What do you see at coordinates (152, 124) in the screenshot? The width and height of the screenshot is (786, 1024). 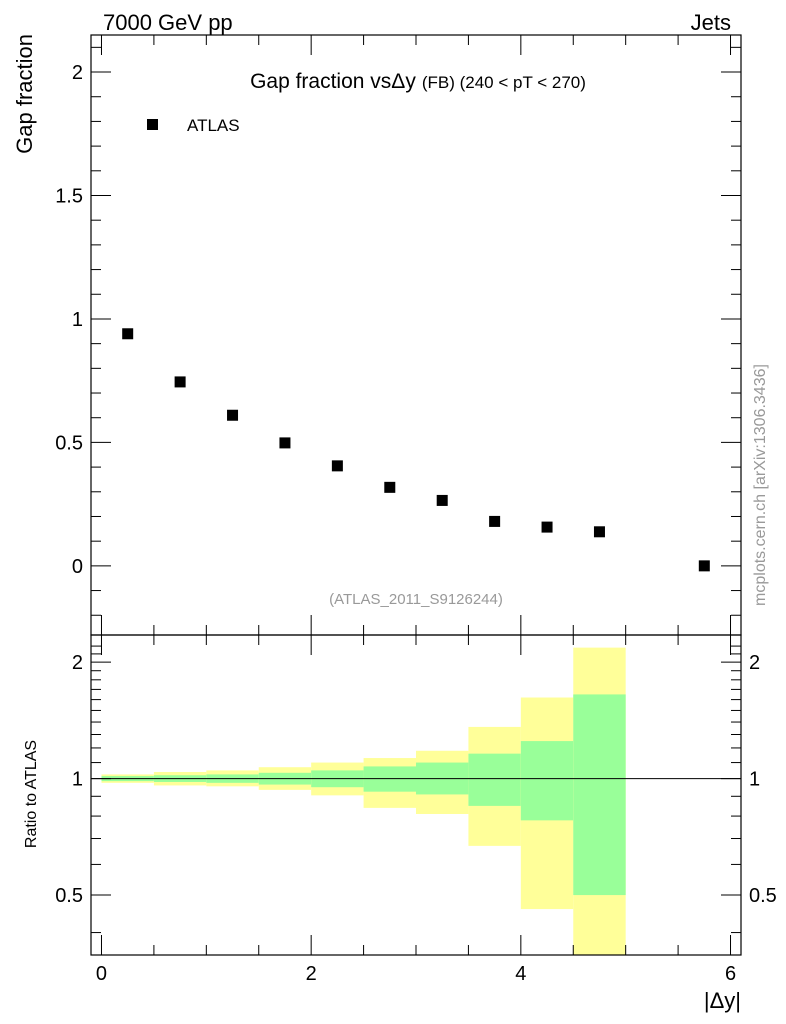 I see `legend-marker` at bounding box center [152, 124].